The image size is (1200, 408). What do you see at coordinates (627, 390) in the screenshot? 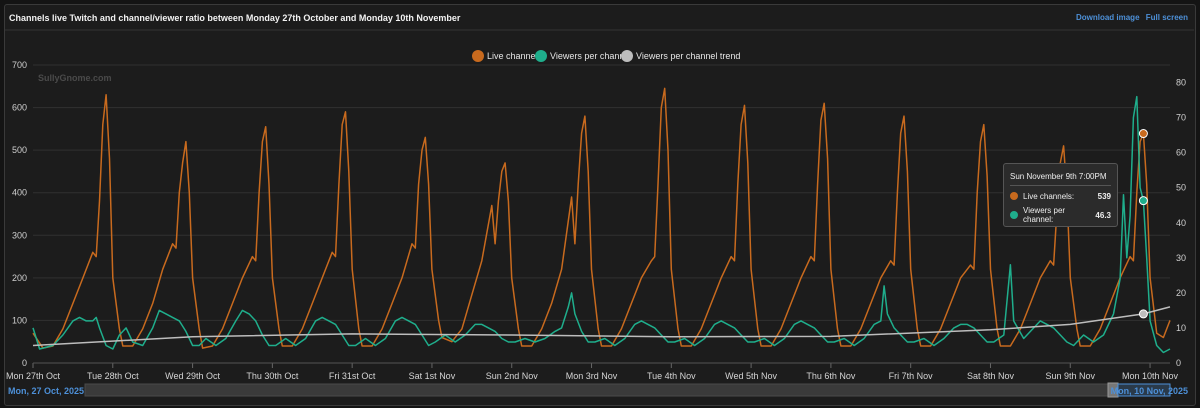
I see `navigator-scrollbar` at bounding box center [627, 390].